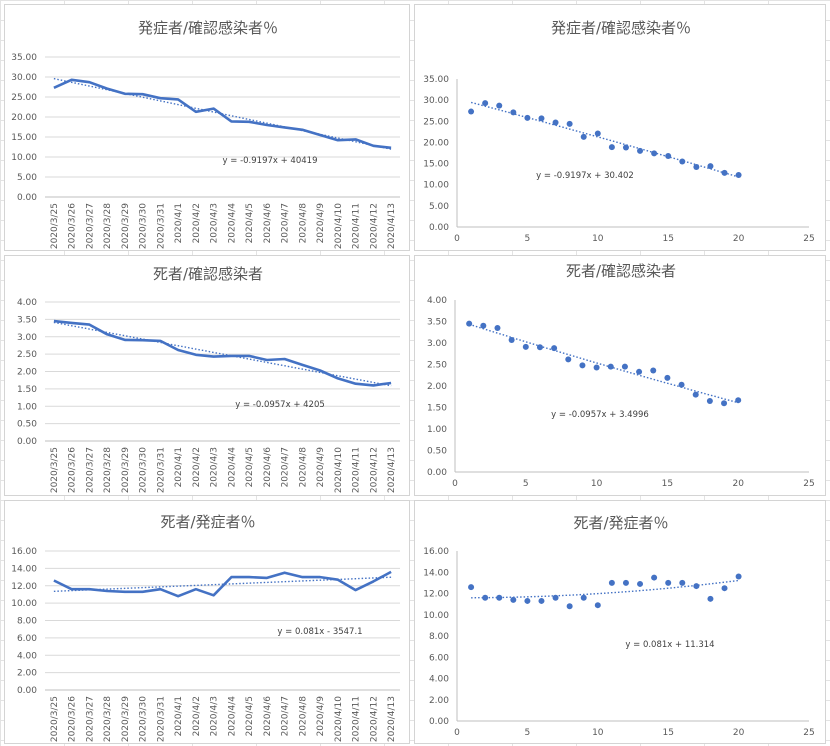 Image resolution: width=830 pixels, height=746 pixels. What do you see at coordinates (439, 637) in the screenshot?
I see `y-tick-label: 8.00` at bounding box center [439, 637].